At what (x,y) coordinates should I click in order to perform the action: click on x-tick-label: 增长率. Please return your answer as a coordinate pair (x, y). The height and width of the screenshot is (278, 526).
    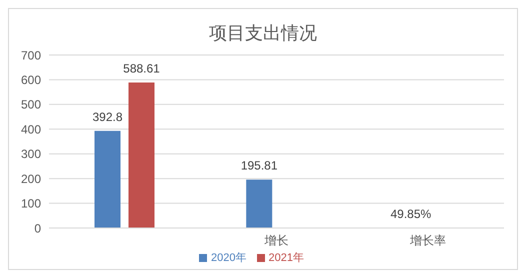
    Looking at the image, I should click on (427, 241).